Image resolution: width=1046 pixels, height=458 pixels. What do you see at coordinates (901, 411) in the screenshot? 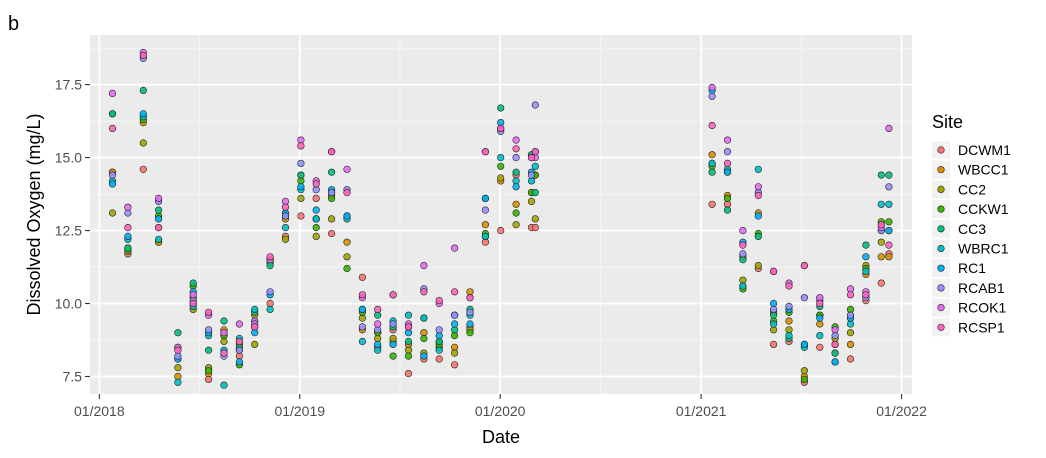
I see `x-tick-label: 01/2022` at bounding box center [901, 411].